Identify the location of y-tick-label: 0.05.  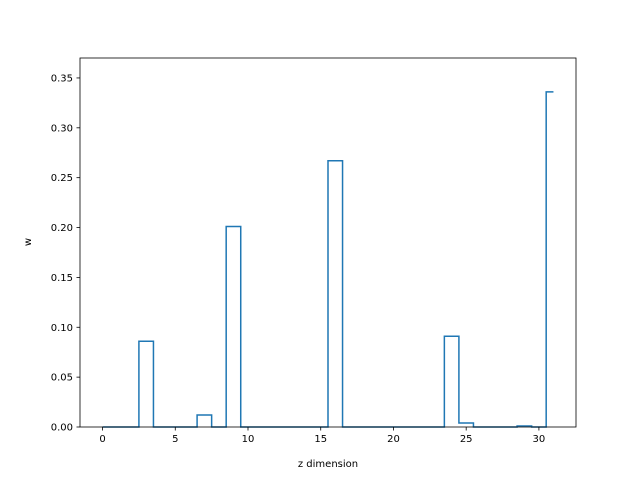
(62, 378).